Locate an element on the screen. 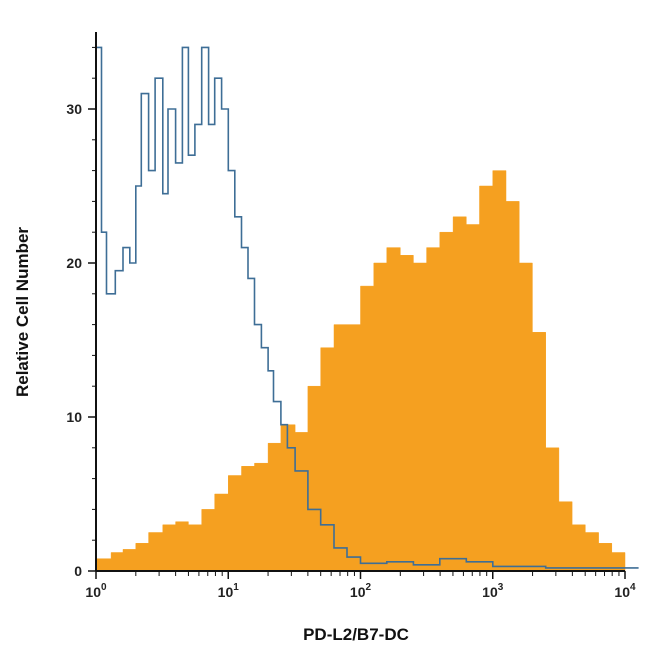  y-axis-title: Relative Cell Number is located at coordinates (22, 312).